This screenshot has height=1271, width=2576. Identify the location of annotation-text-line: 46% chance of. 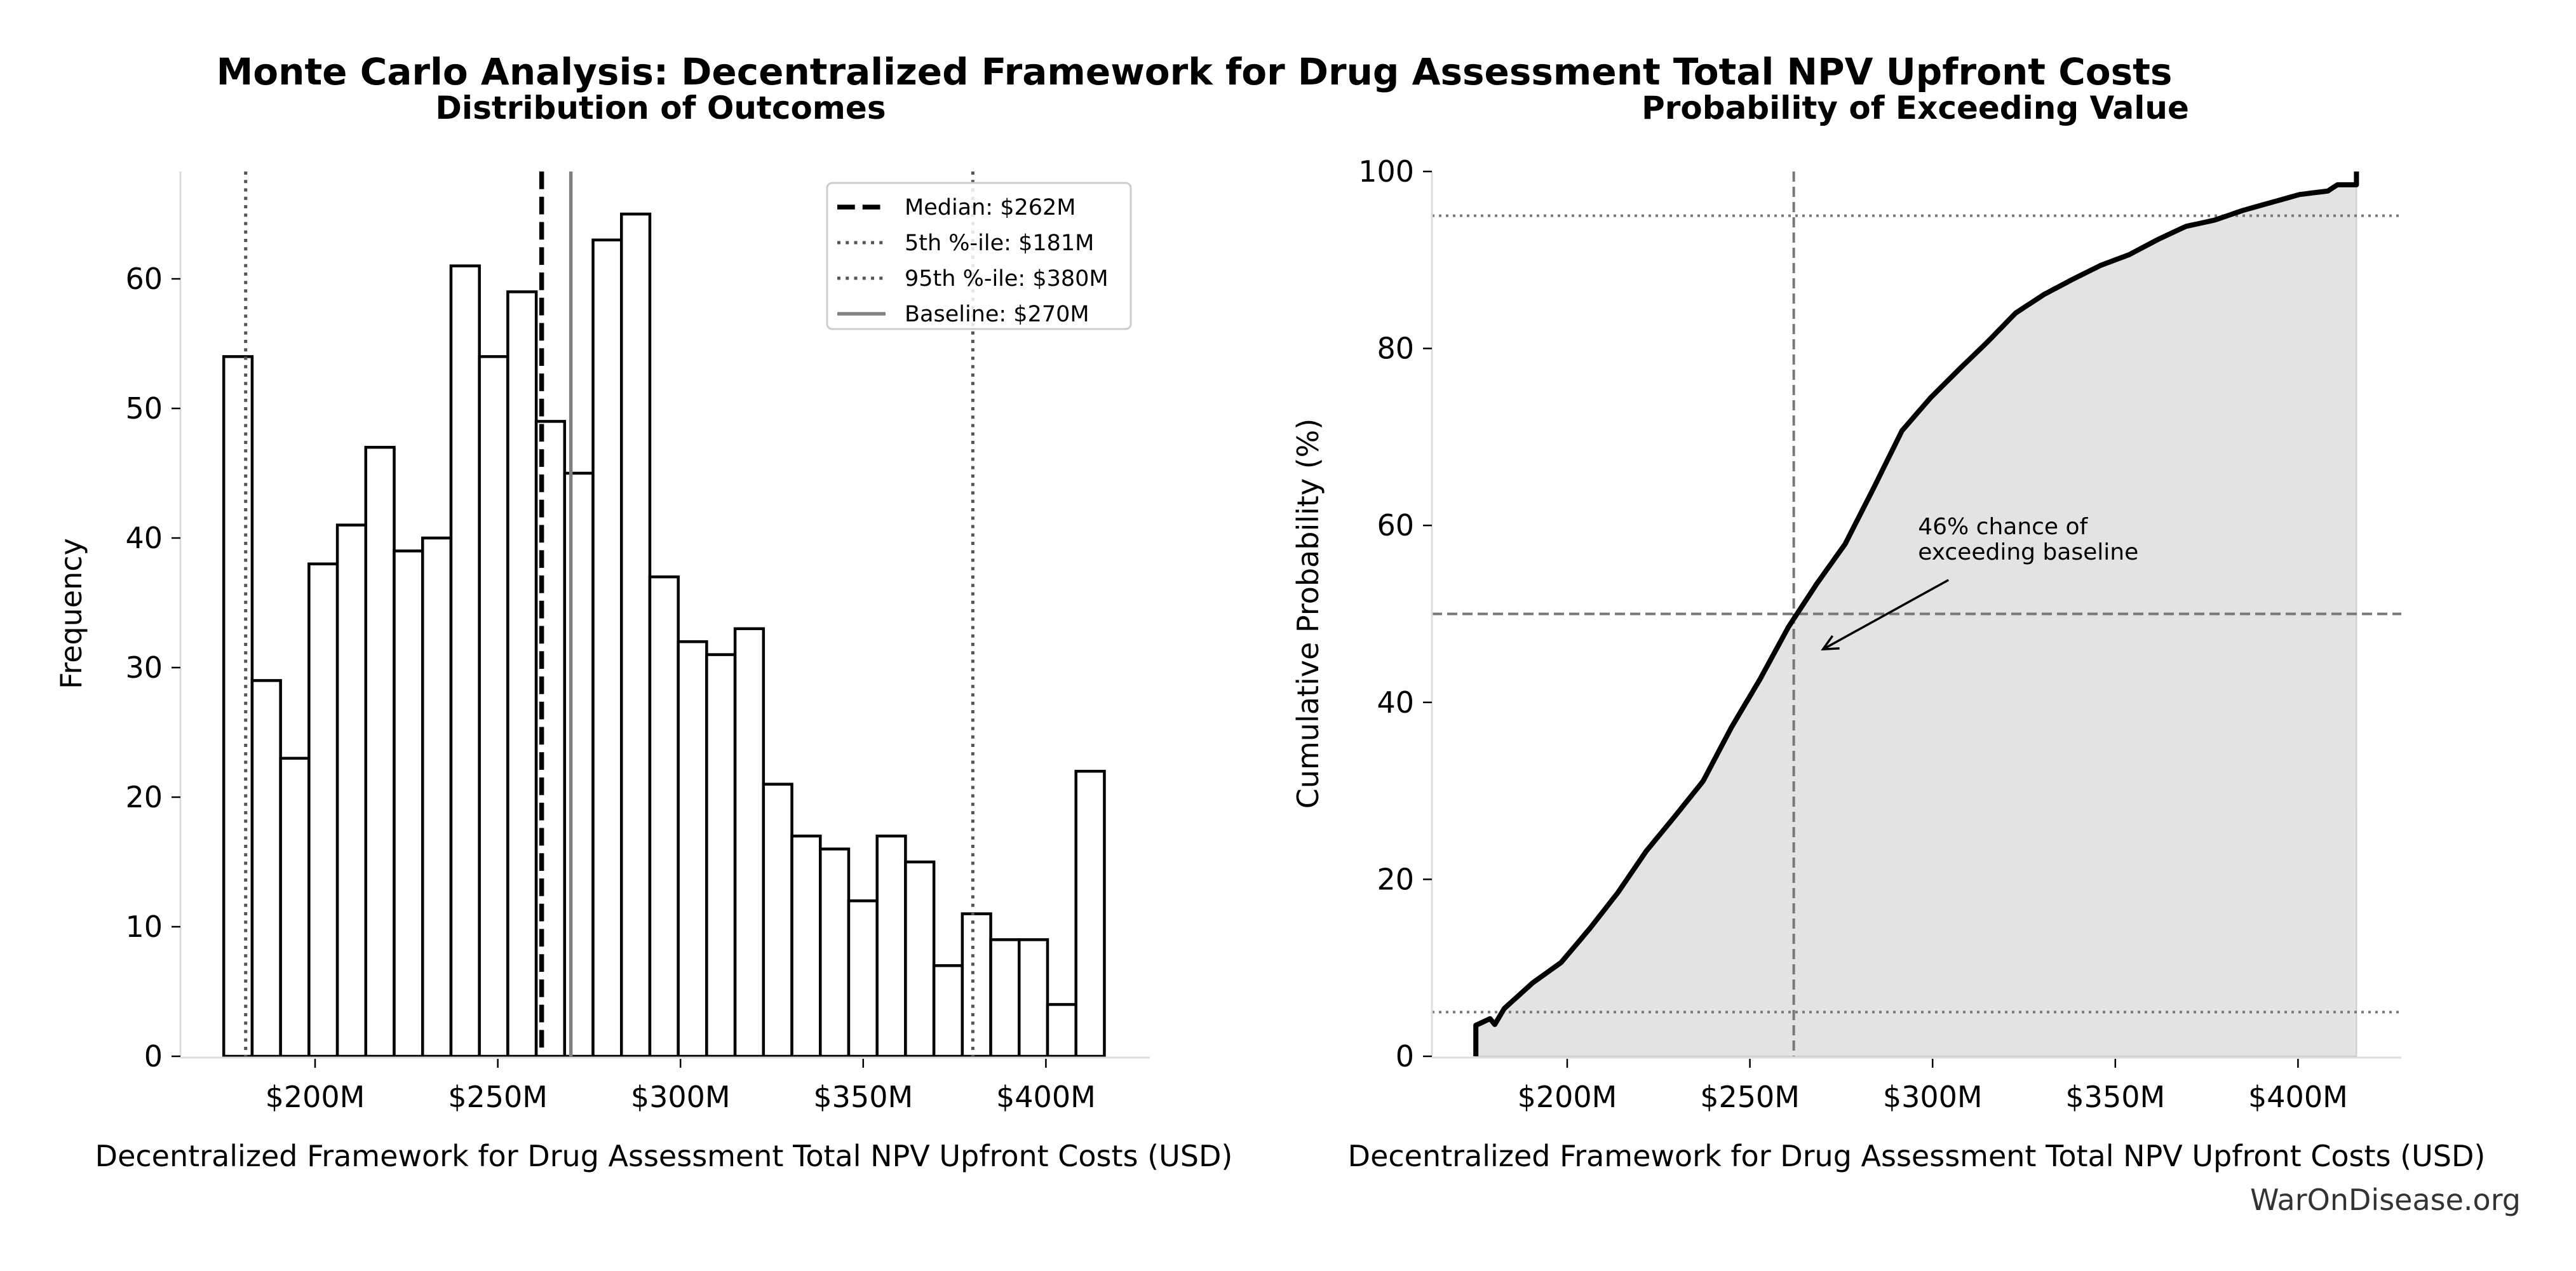
(2003, 527).